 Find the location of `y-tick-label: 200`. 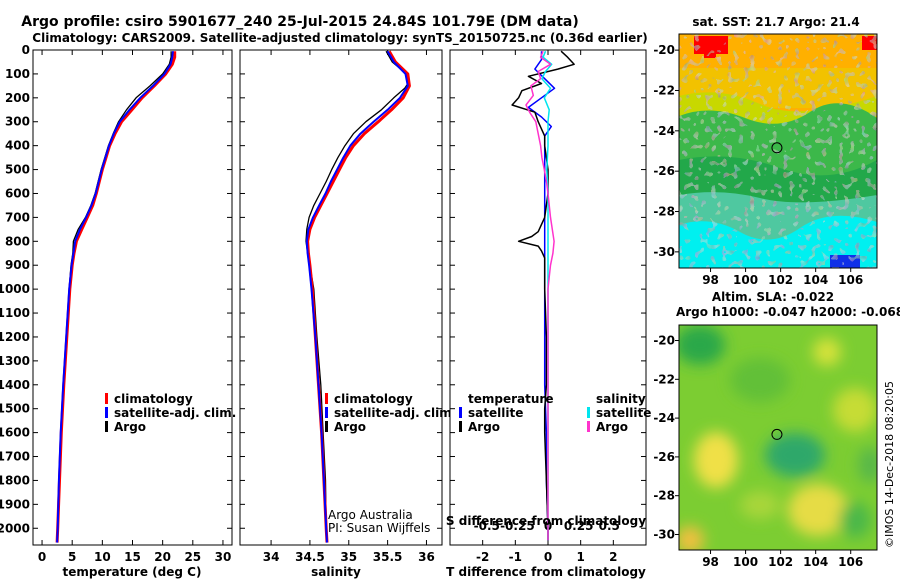

y-tick-label: 200 is located at coordinates (17, 98).